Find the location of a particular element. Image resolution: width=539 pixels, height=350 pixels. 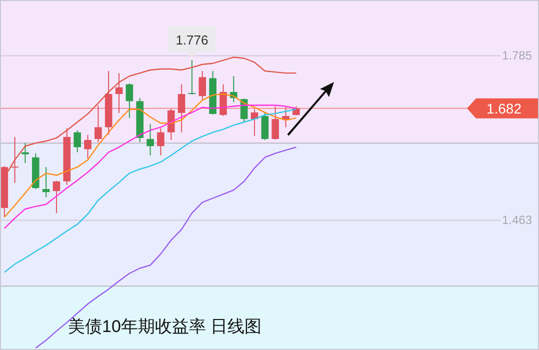

ref-line-label: 1.682 is located at coordinates (504, 108).